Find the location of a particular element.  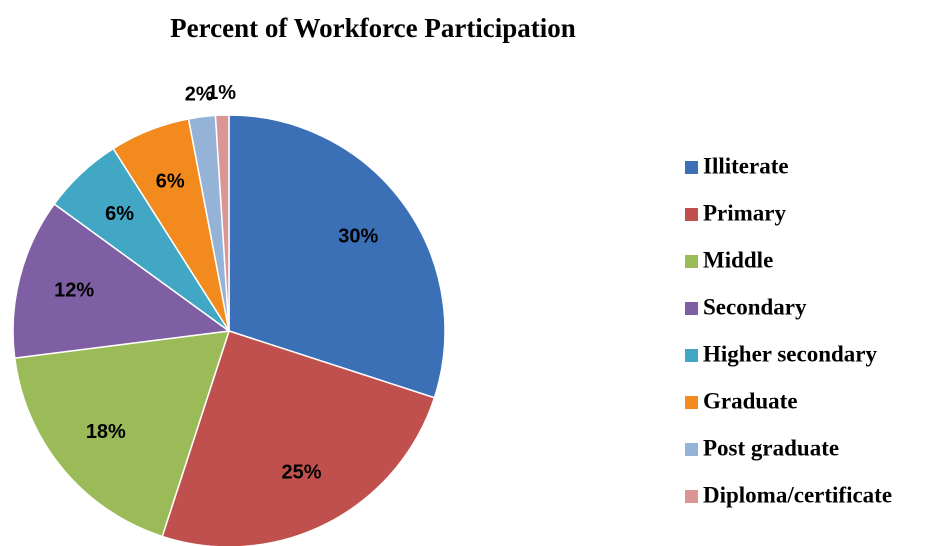

chart-title: Percent of Workforce Participation is located at coordinates (373, 28).